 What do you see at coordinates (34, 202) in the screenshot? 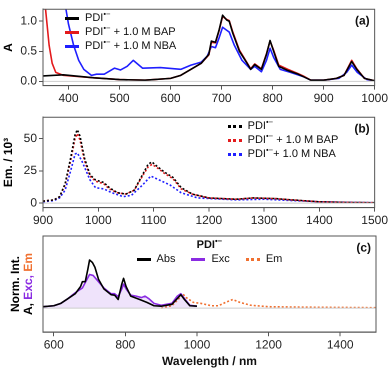
I see `y-tick-label: 0` at bounding box center [34, 202].